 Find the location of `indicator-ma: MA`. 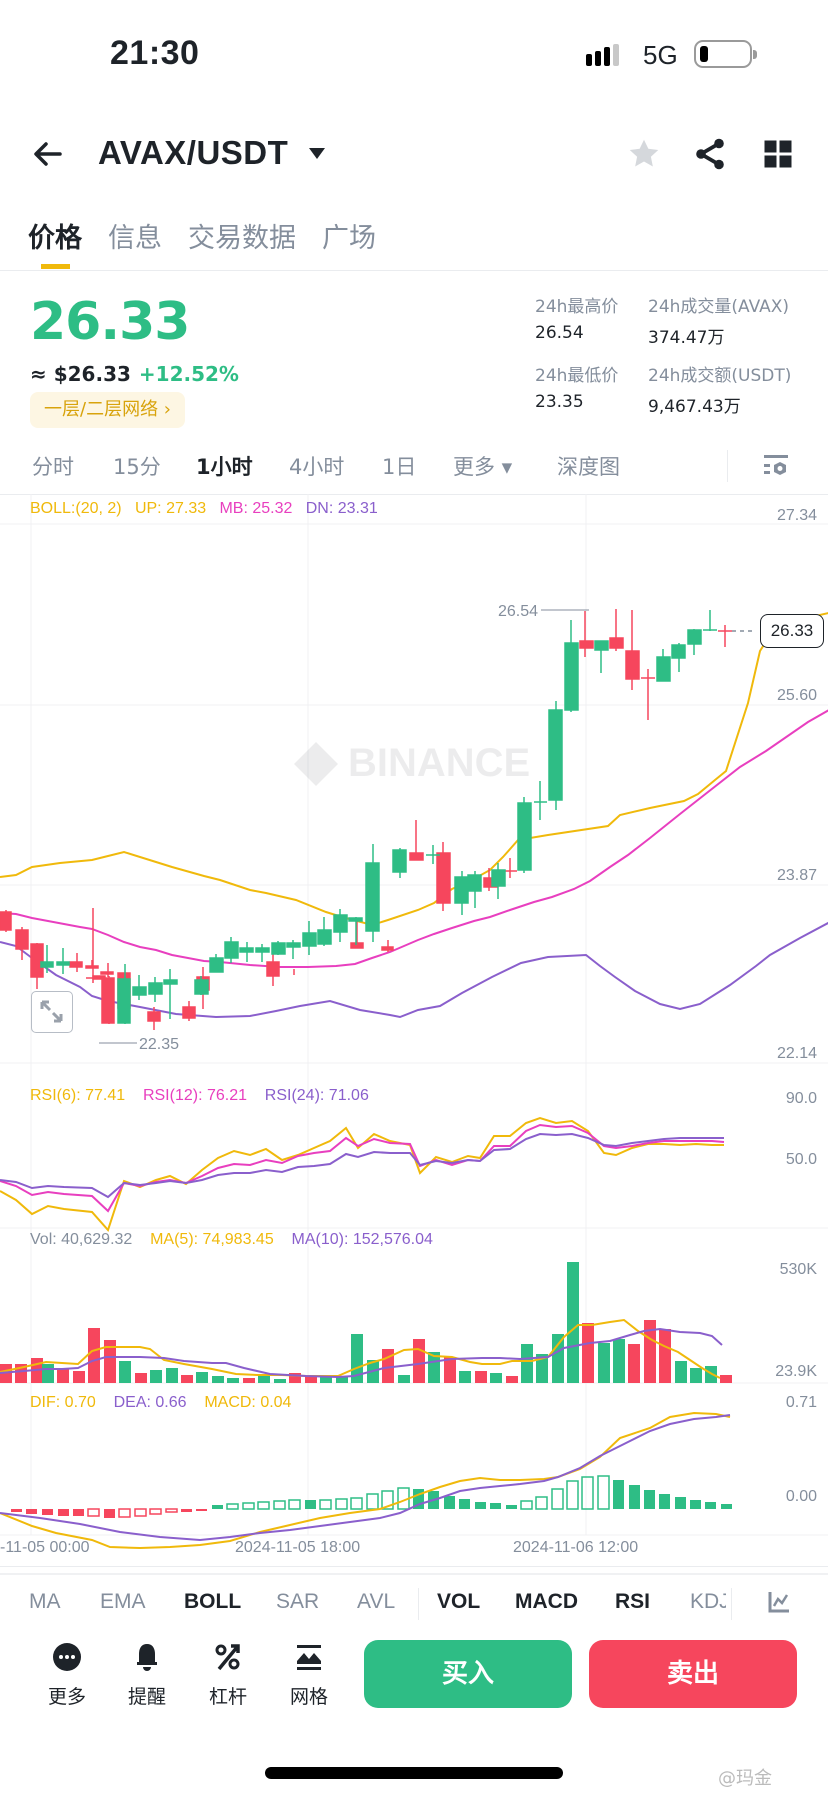

indicator-ma: MA is located at coordinates (45, 1601).